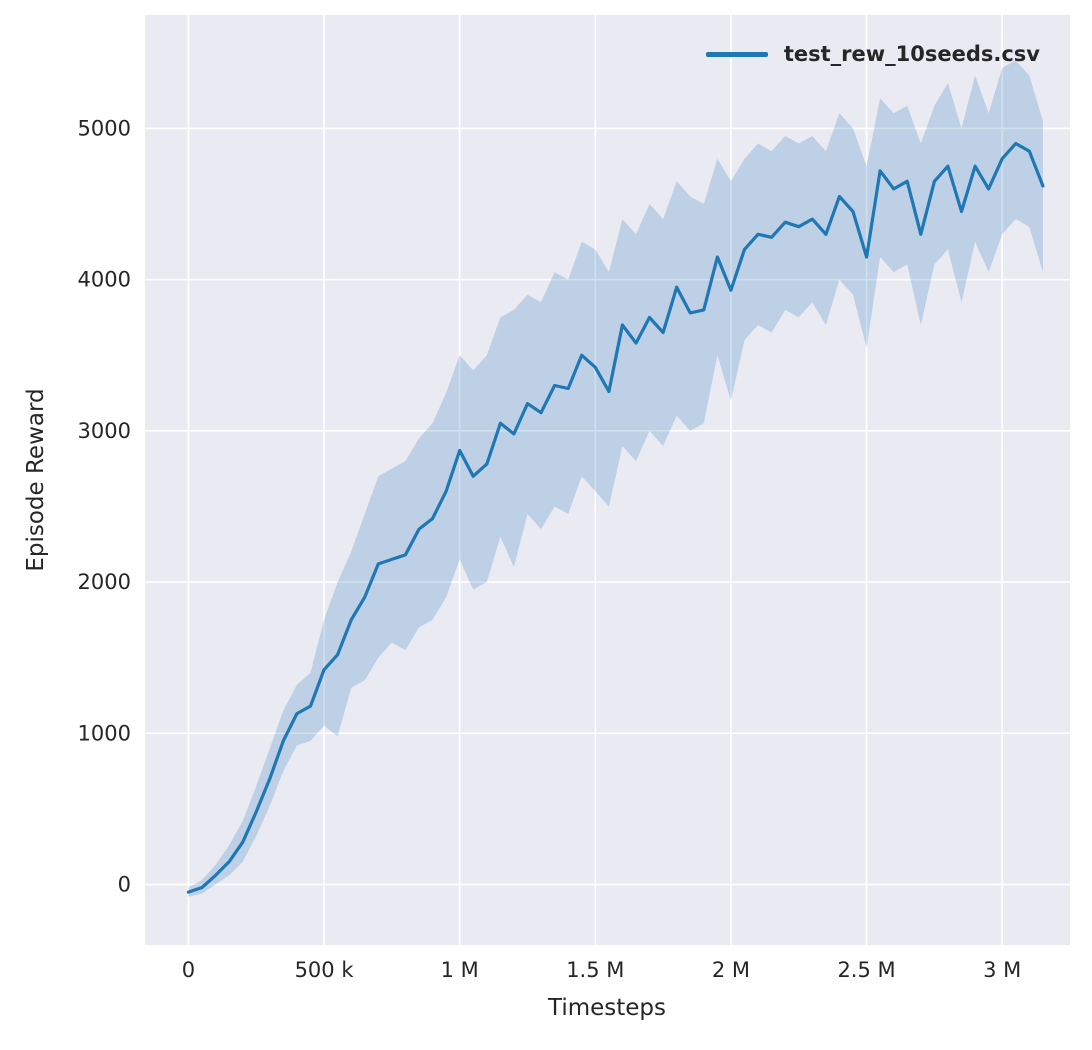 Image resolution: width=1092 pixels, height=1050 pixels. Describe the element at coordinates (595, 970) in the screenshot. I see `x-tick-label: 1.5 M` at that location.